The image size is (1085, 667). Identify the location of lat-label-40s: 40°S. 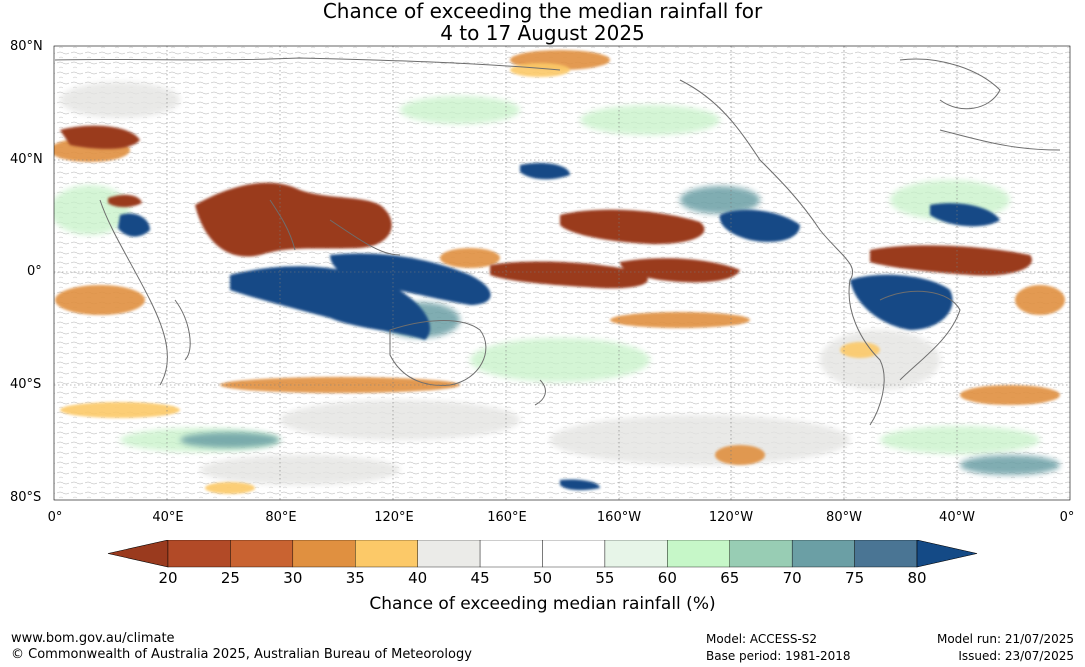
(26, 384).